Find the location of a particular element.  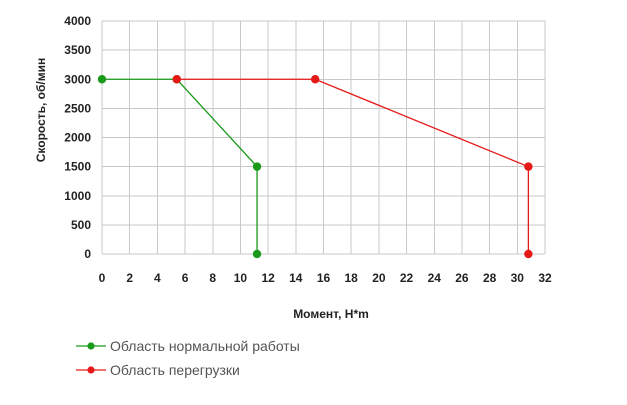

y-tick-label: 2500 is located at coordinates (77, 108).